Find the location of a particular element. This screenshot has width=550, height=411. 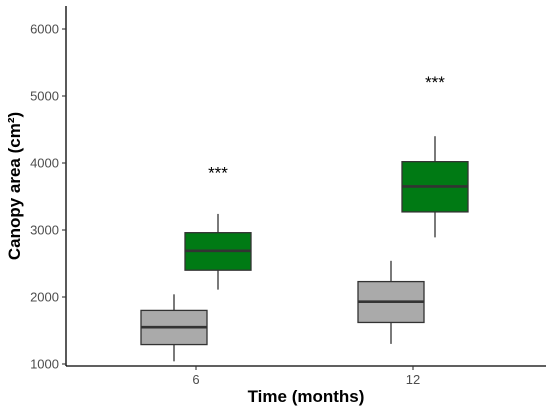

y-axis-title: Canopy area (cm²) is located at coordinates (14, 186).